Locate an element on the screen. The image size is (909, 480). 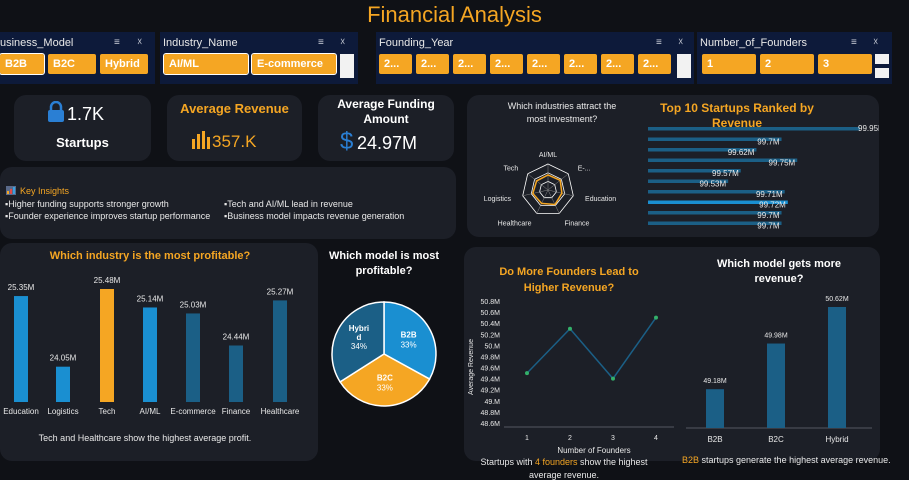
industry-category-label: Healthcare is located at coordinates (280, 411).